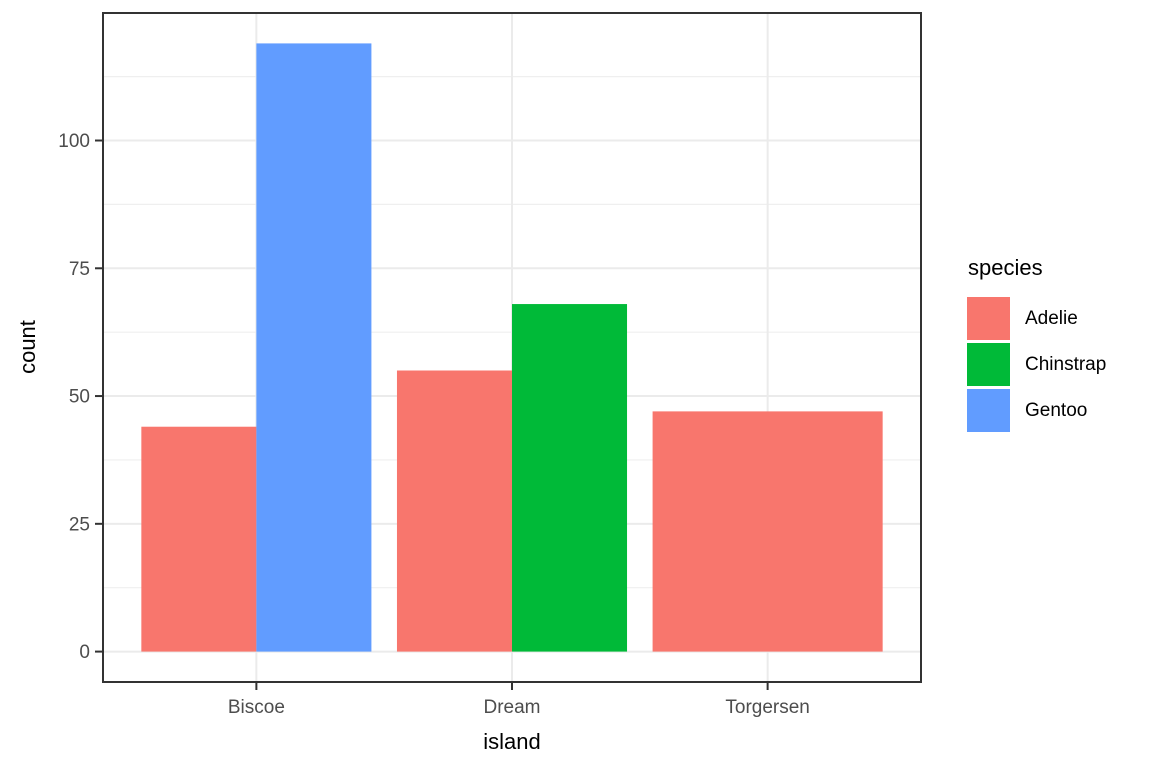  I want to click on legend-key-gentoo, so click(988, 410).